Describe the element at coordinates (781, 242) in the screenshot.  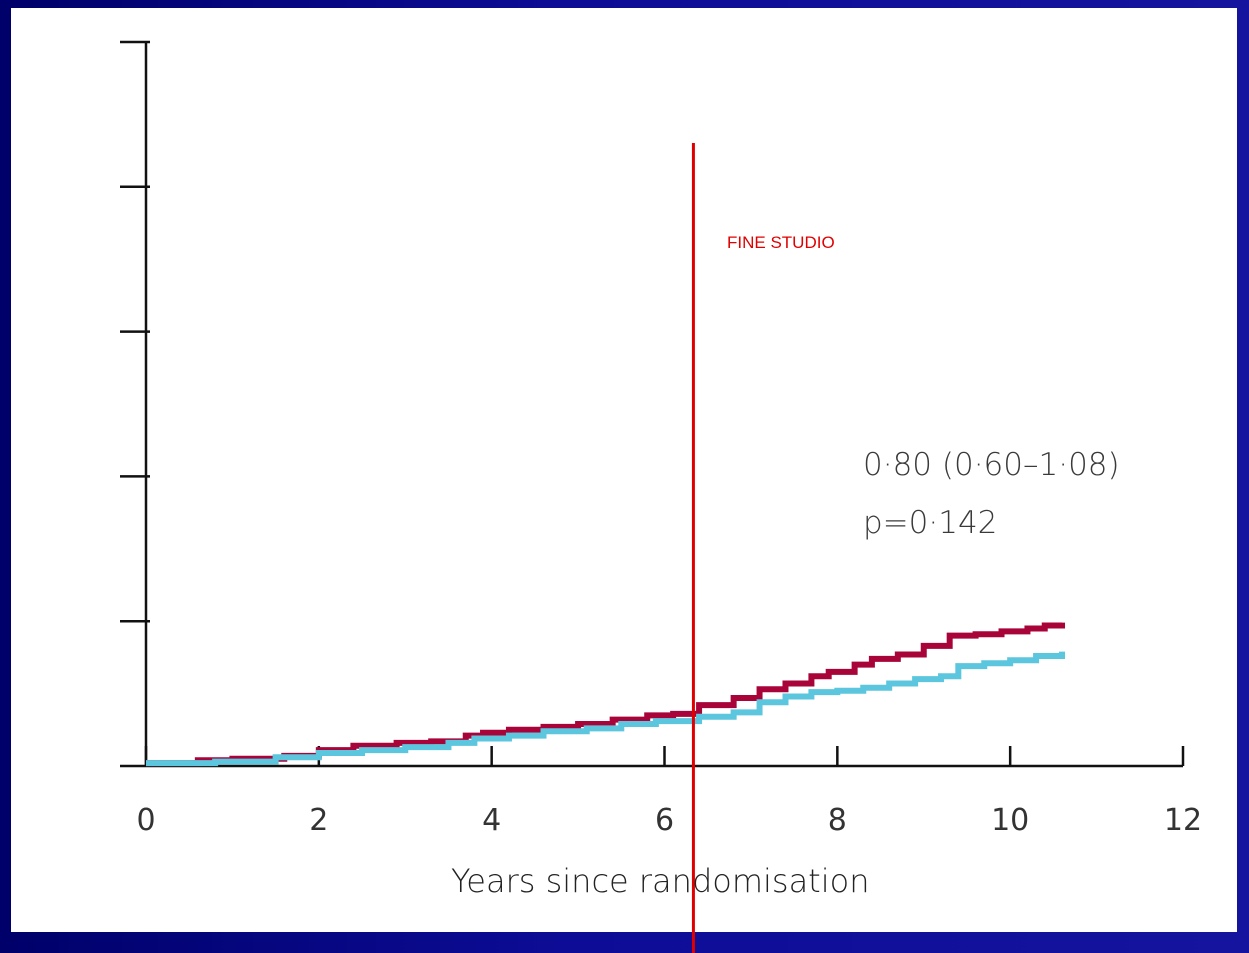
I see `fine-studio-label: FINE STUDIO` at that location.